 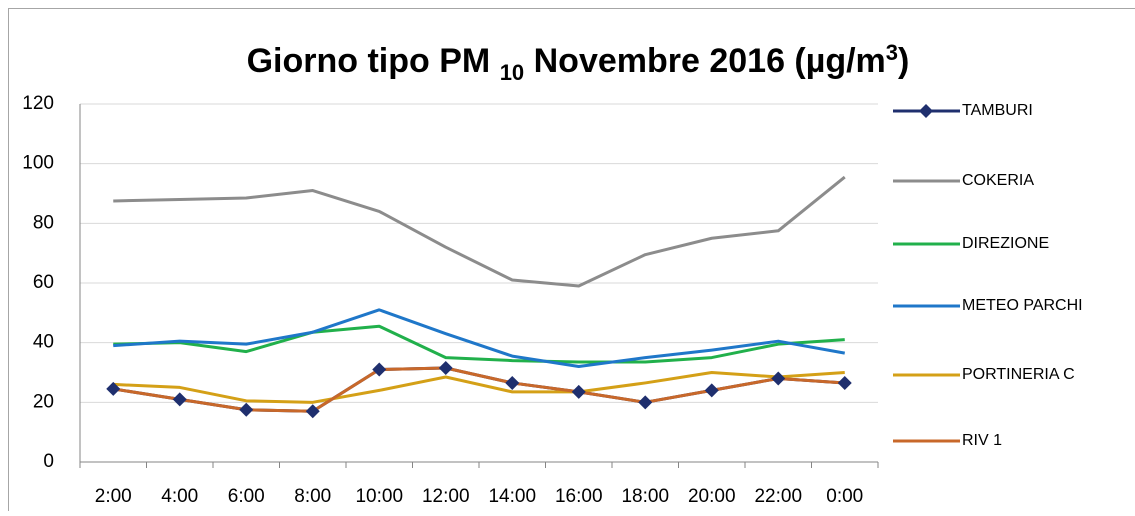 What do you see at coordinates (312, 496) in the screenshot?
I see `x-tick-label: 8:00` at bounding box center [312, 496].